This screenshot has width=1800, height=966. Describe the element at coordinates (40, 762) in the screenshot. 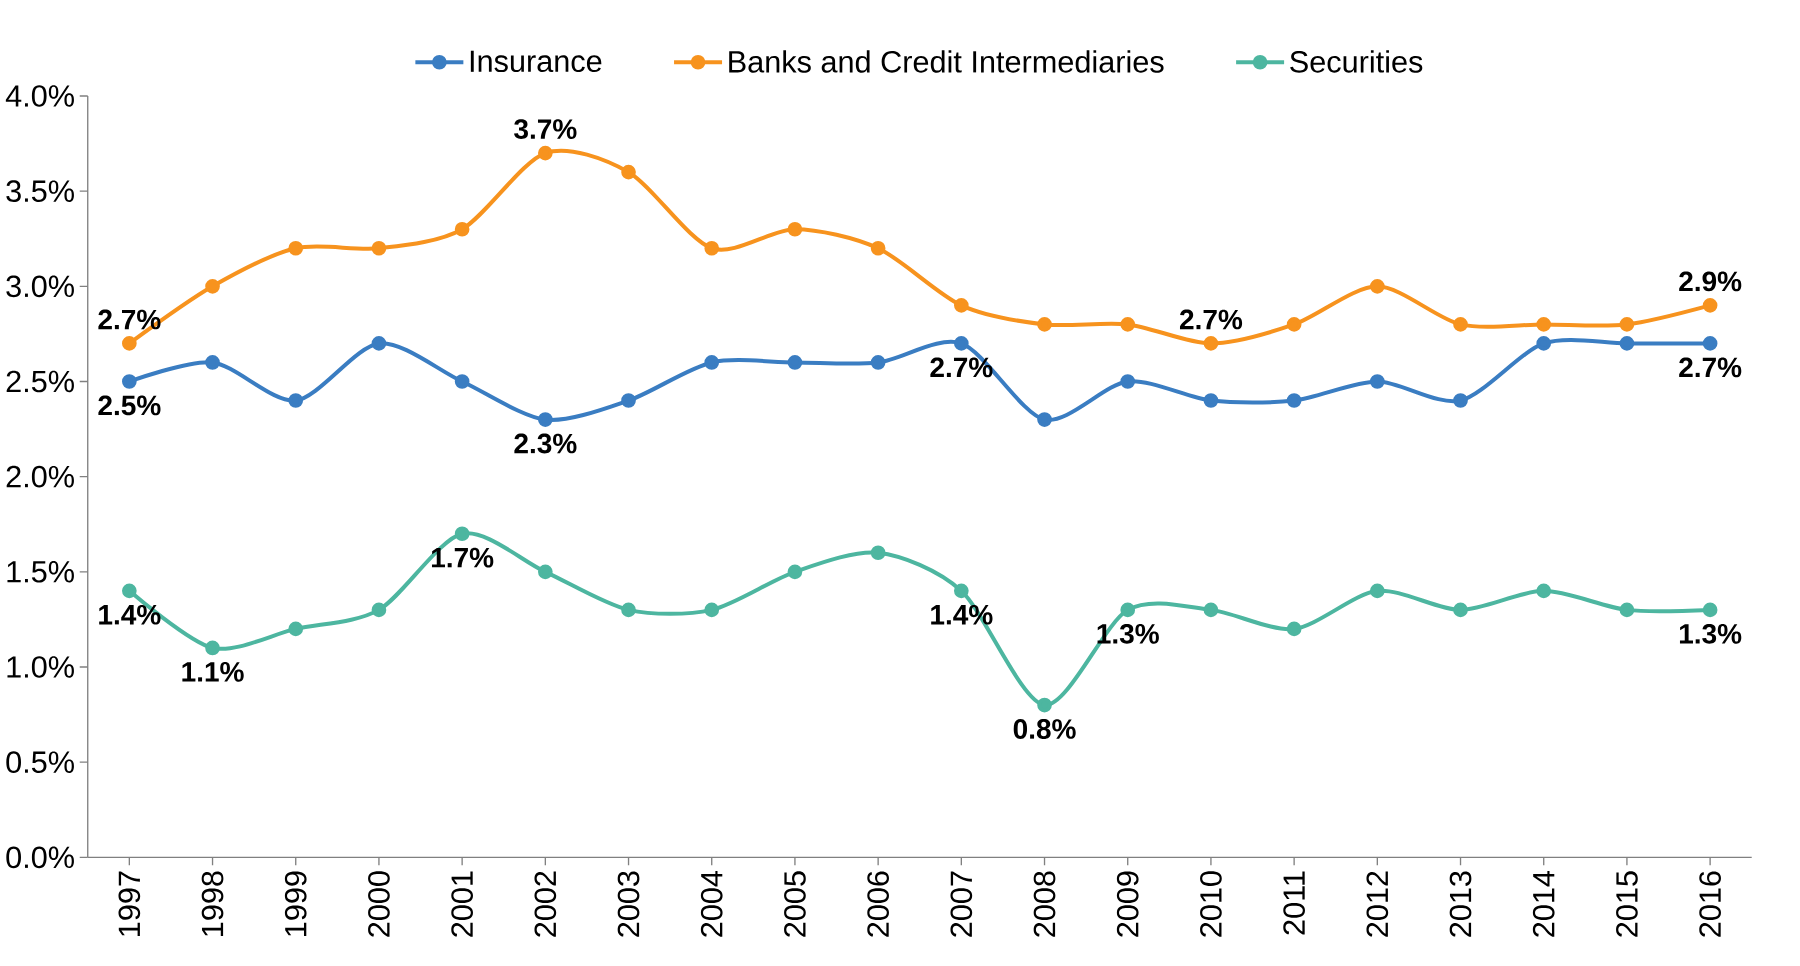

I see `y-tick-label: 0.5%` at that location.